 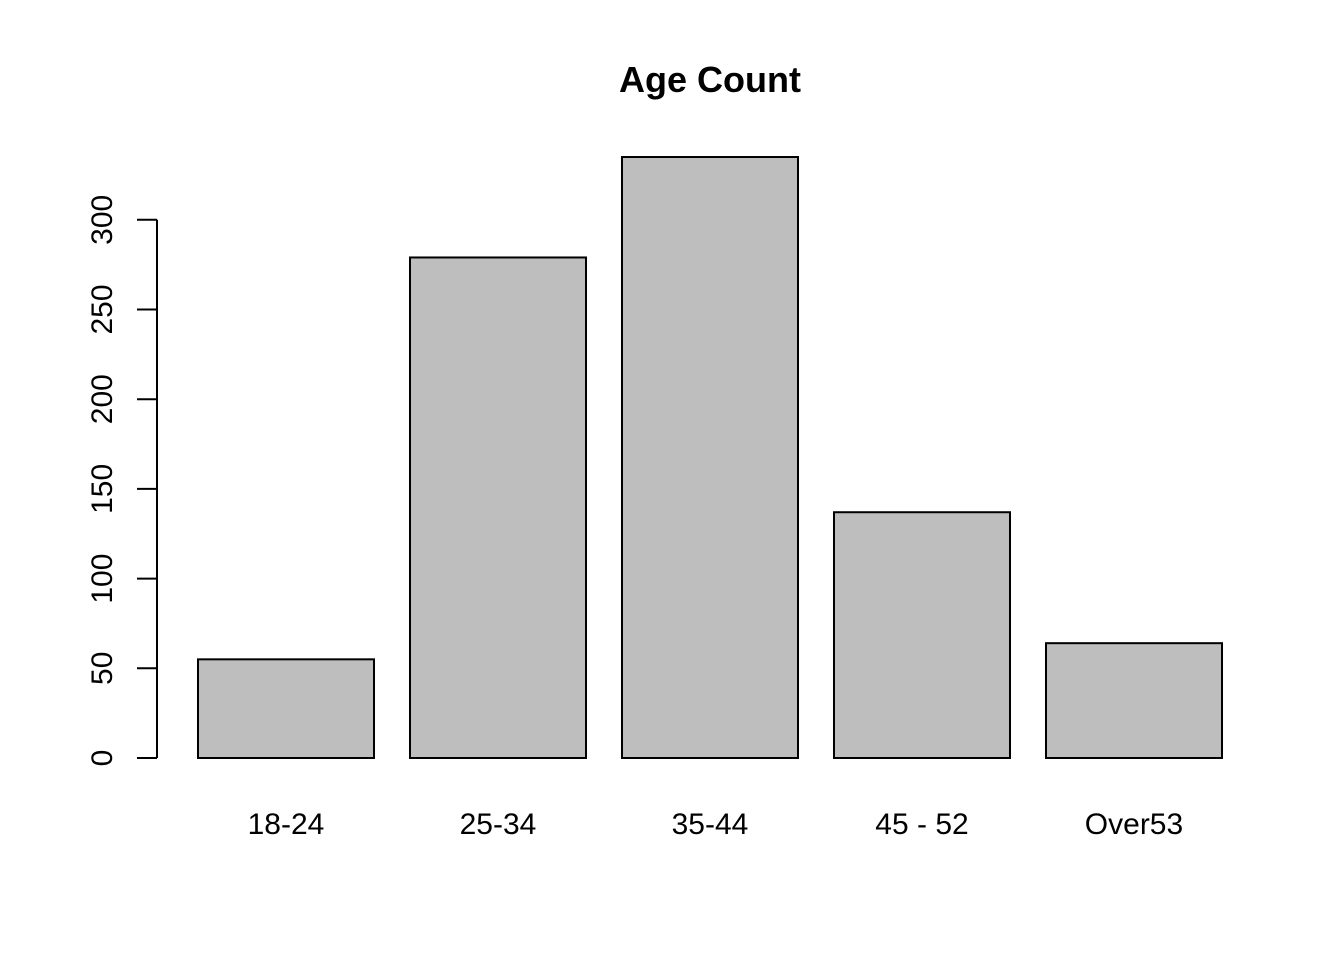 I want to click on x-tick-label: 18-24, so click(x=286, y=824).